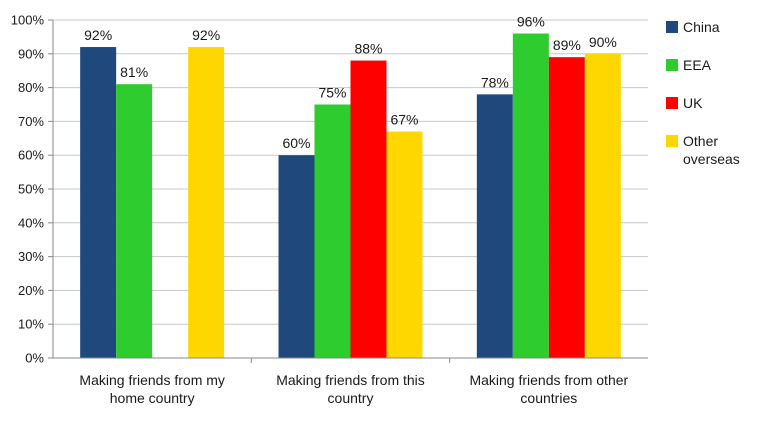 This screenshot has height=422, width=762. Describe the element at coordinates (711, 159) in the screenshot. I see `legend-label: overseas` at that location.